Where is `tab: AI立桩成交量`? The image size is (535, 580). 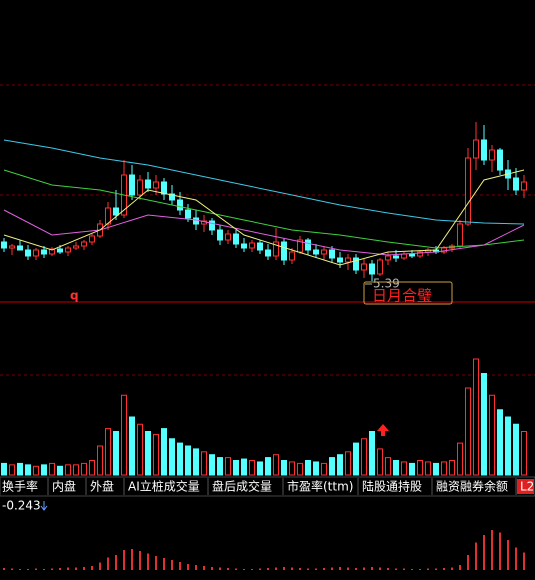
tab: AI立桩成交量 is located at coordinates (164, 486).